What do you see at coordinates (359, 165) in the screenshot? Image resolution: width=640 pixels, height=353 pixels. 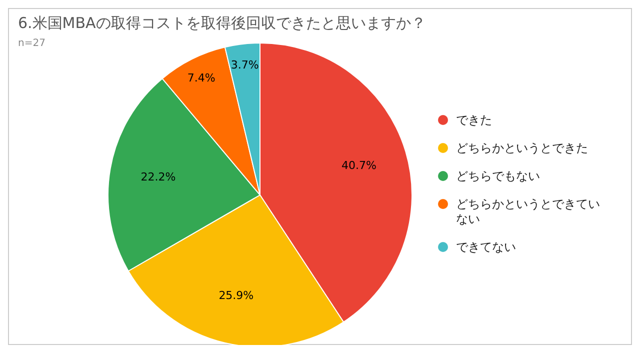 I see `data-label: 40.7%` at bounding box center [359, 165].